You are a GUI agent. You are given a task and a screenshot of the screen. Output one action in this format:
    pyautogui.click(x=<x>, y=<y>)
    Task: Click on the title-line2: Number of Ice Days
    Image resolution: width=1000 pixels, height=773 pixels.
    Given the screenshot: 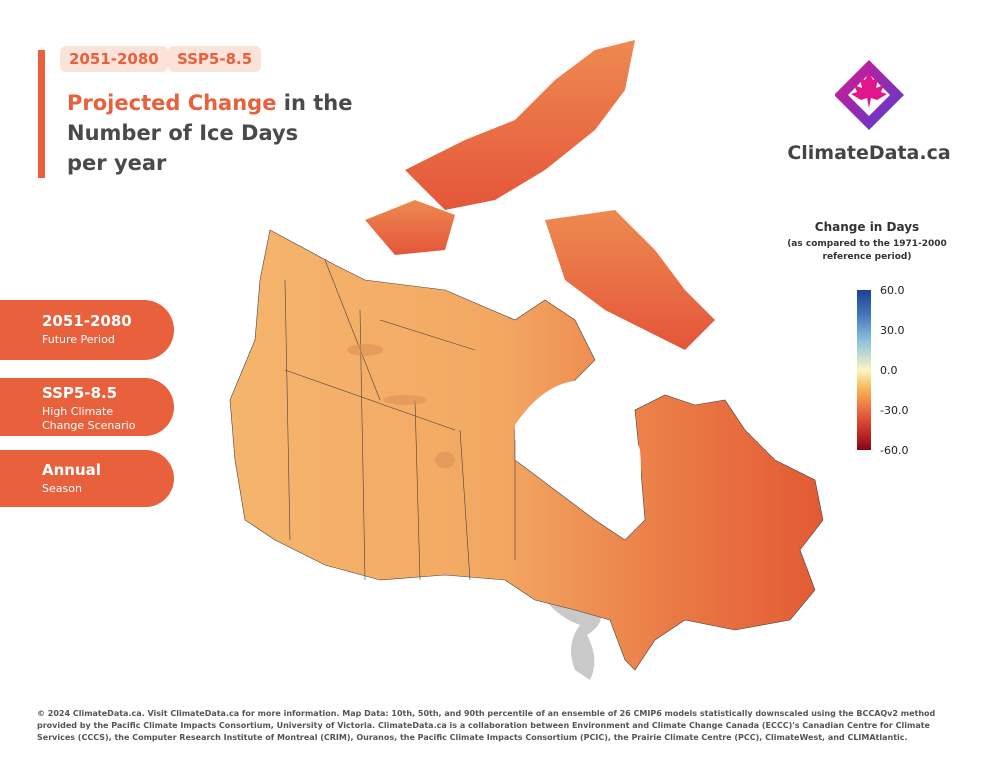 What is the action you would take?
    pyautogui.click(x=183, y=133)
    